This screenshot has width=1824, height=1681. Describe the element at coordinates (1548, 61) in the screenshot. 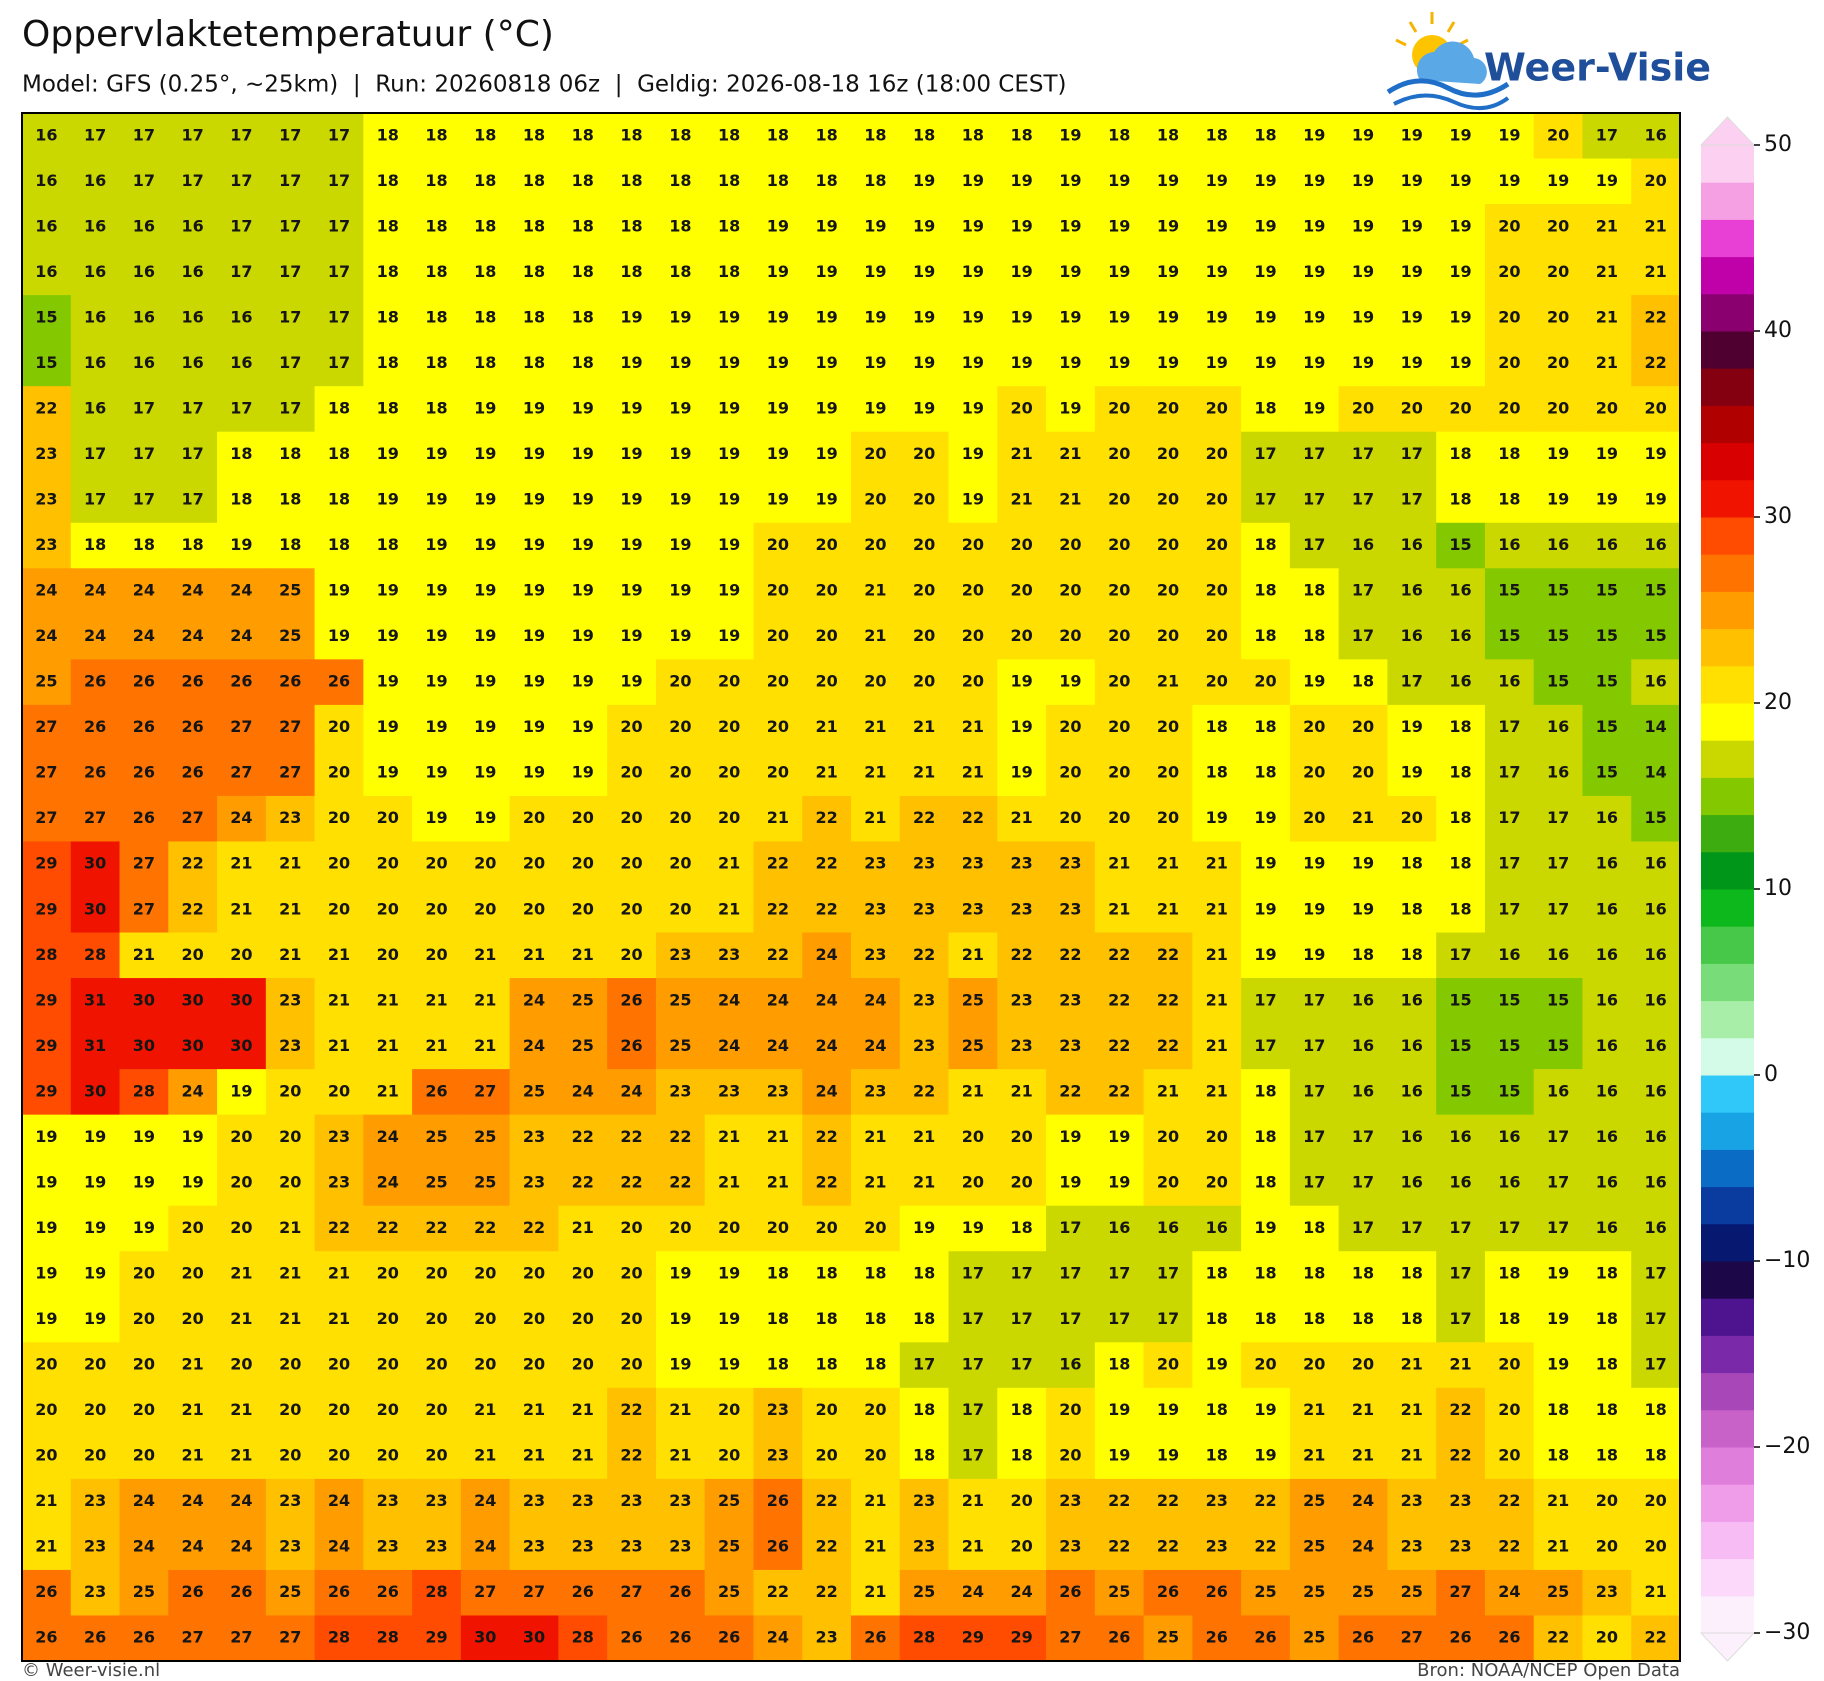

I see `brand-logo: Weer-Visie` at that location.